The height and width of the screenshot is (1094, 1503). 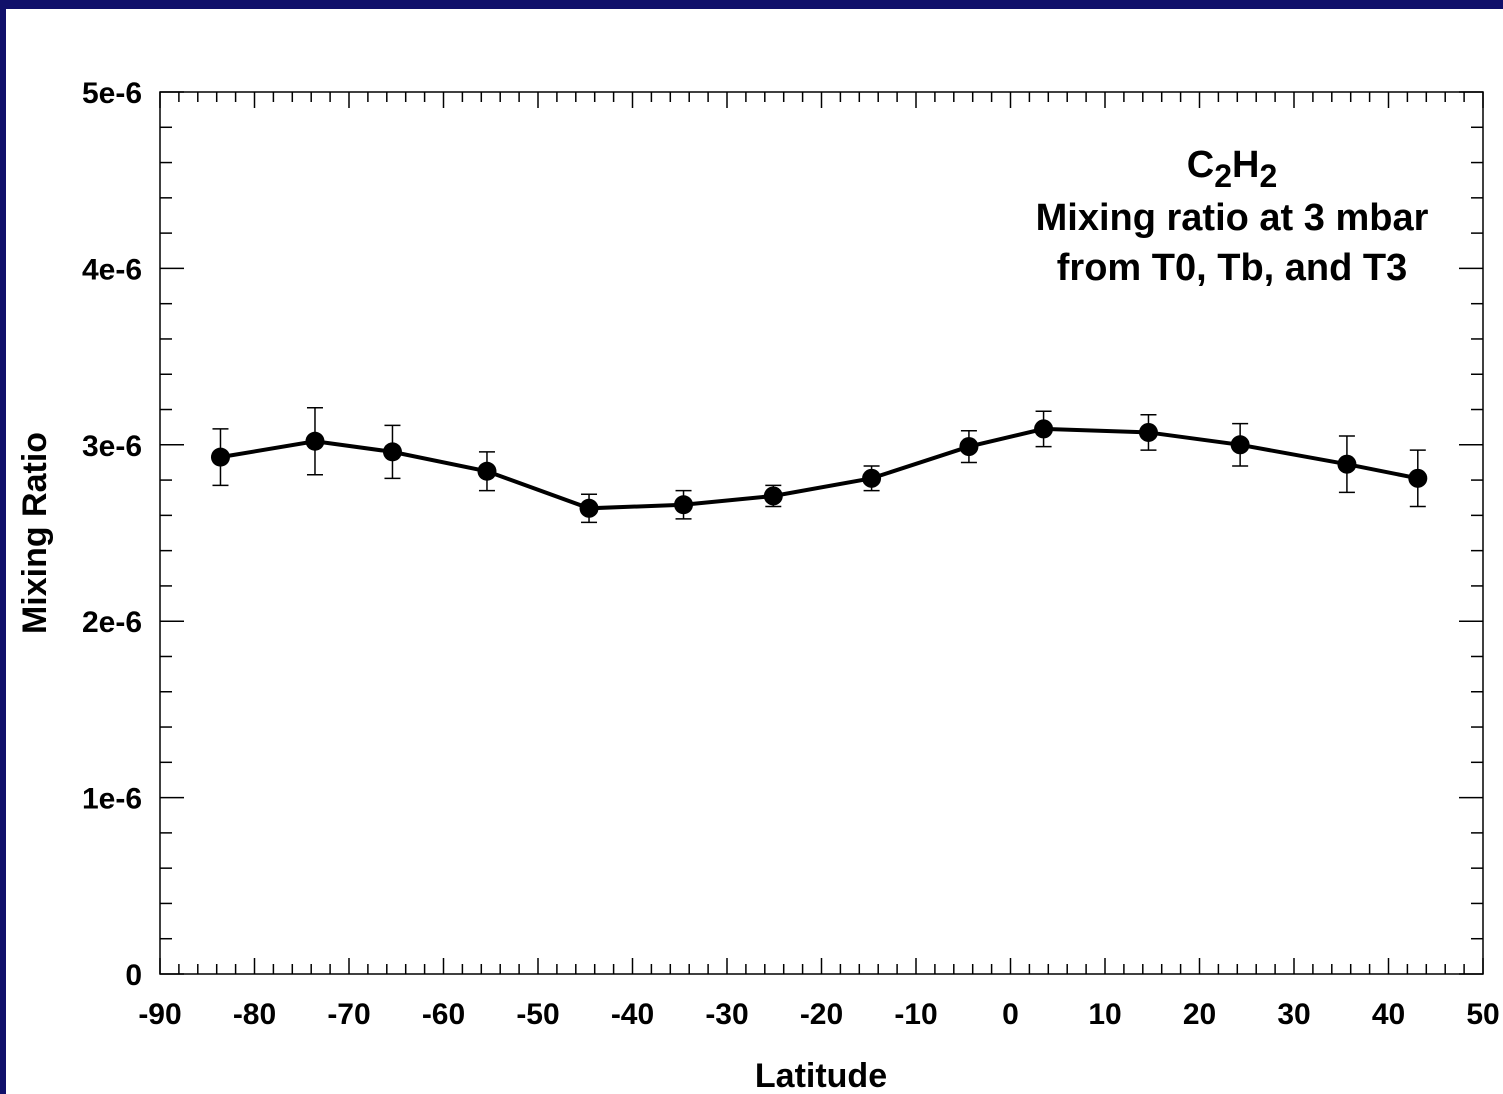 I want to click on y-tick-label: 1e-6, so click(x=112, y=799).